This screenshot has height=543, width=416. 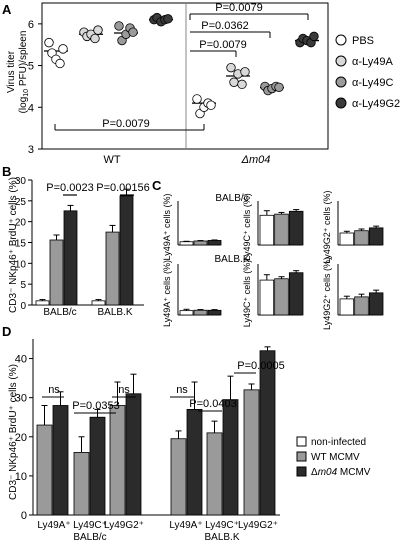 I want to click on panel-b-label: B, so click(x=6, y=171).